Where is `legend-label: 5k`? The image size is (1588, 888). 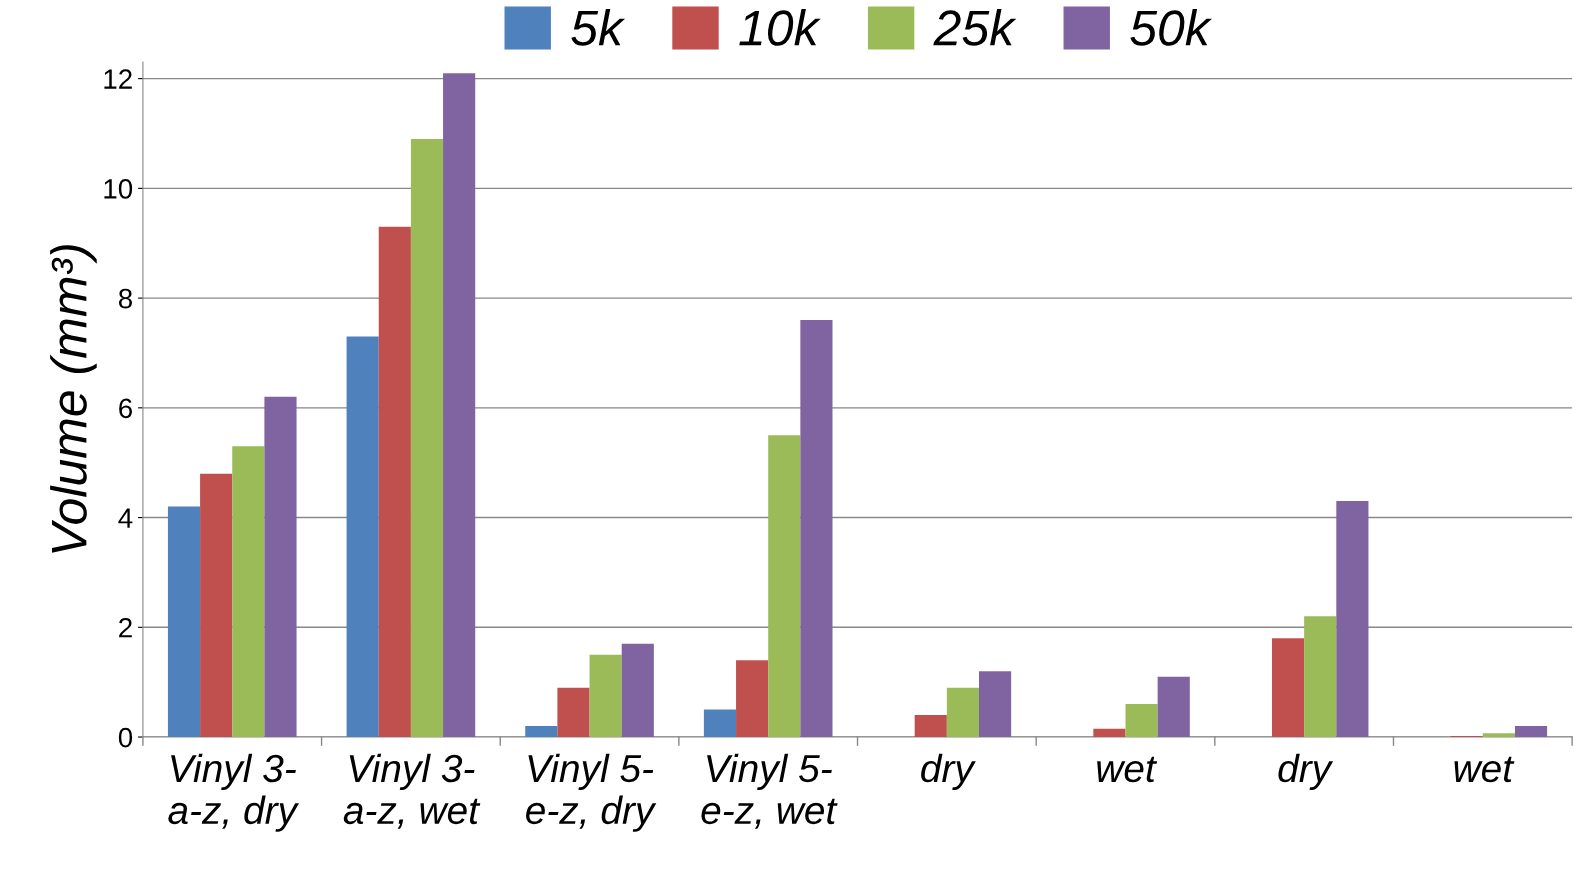
legend-label: 5k is located at coordinates (598, 27).